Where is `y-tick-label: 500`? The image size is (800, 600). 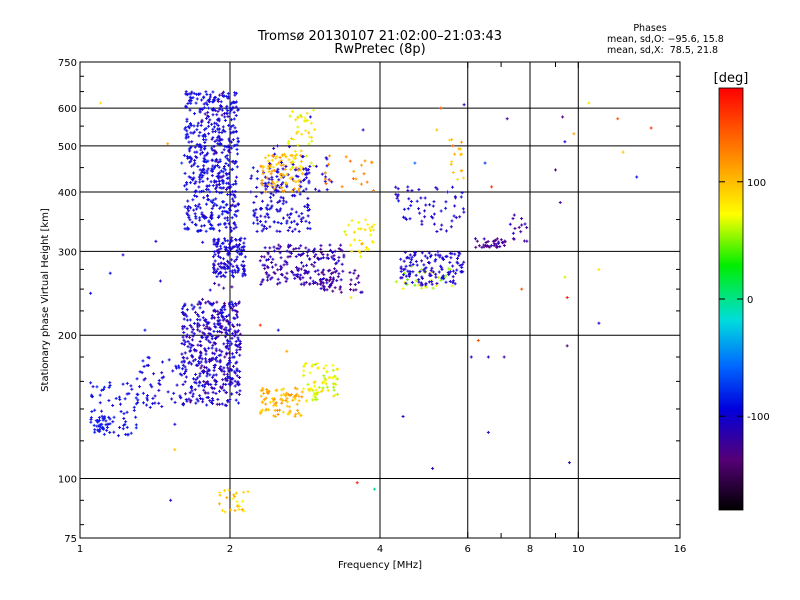
y-tick-label: 500 is located at coordinates (67, 147).